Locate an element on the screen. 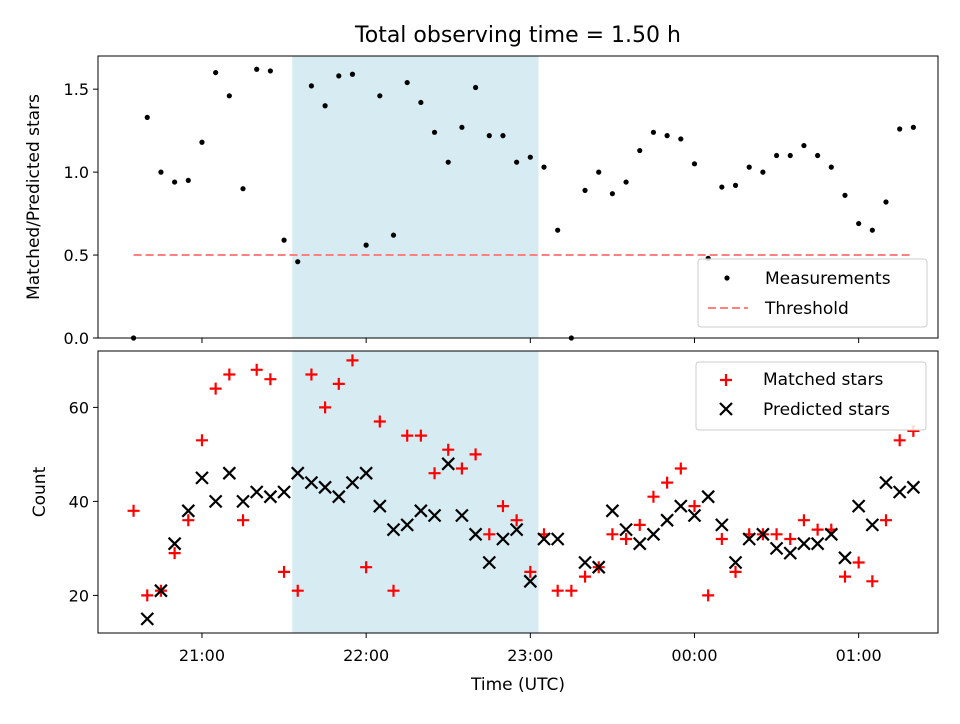  chart-title: Total observing time = 1.50 h is located at coordinates (517, 35).